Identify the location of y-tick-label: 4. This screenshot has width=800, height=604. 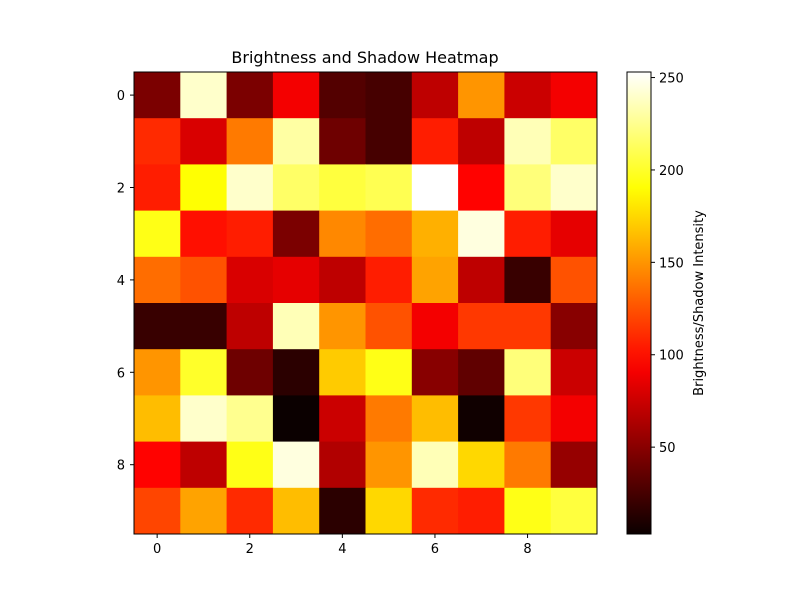
(121, 281).